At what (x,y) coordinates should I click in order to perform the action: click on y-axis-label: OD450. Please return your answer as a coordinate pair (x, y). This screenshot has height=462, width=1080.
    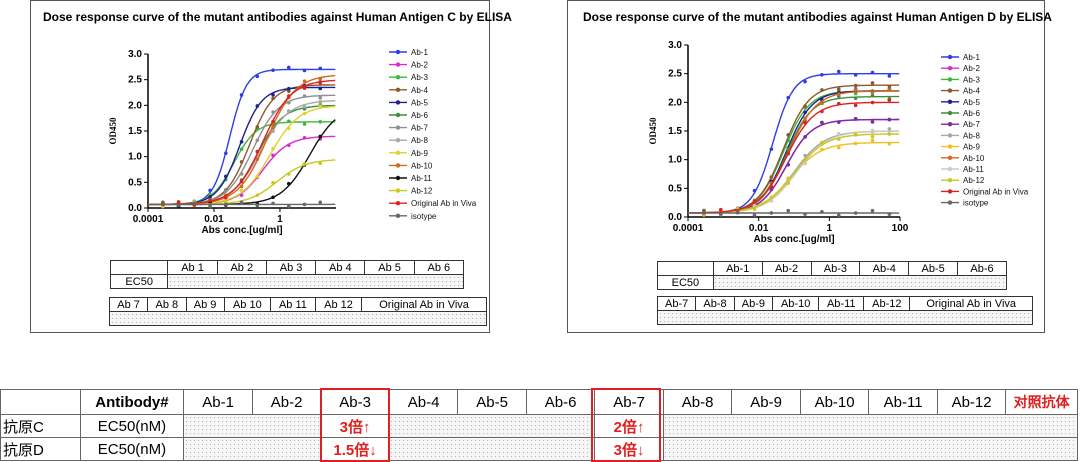
    Looking at the image, I should click on (113, 131).